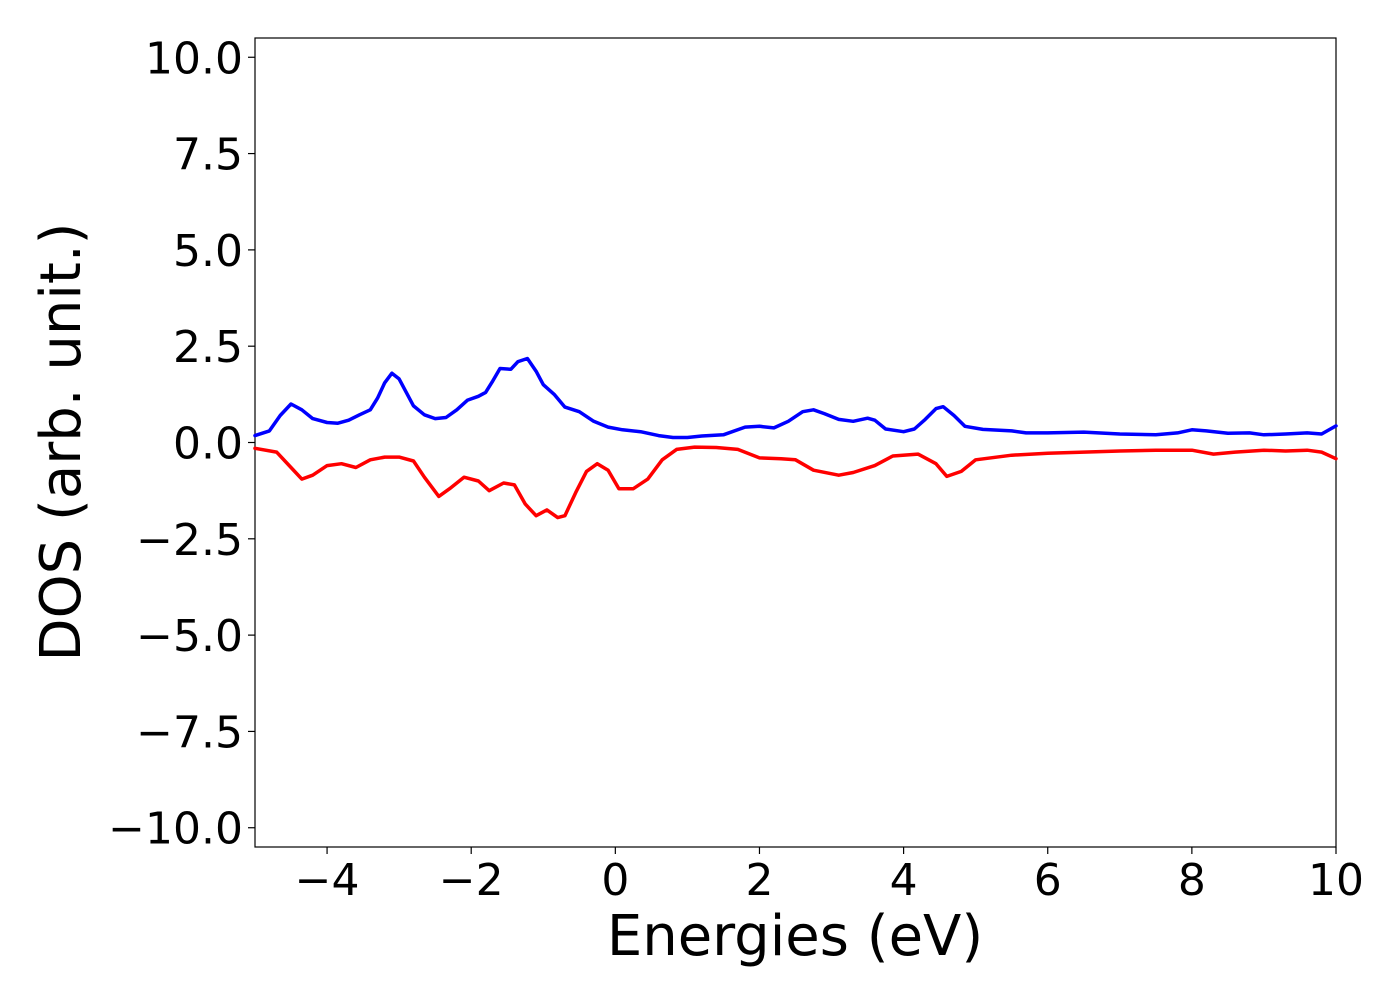  I want to click on x-tick-label: 6, so click(1048, 880).